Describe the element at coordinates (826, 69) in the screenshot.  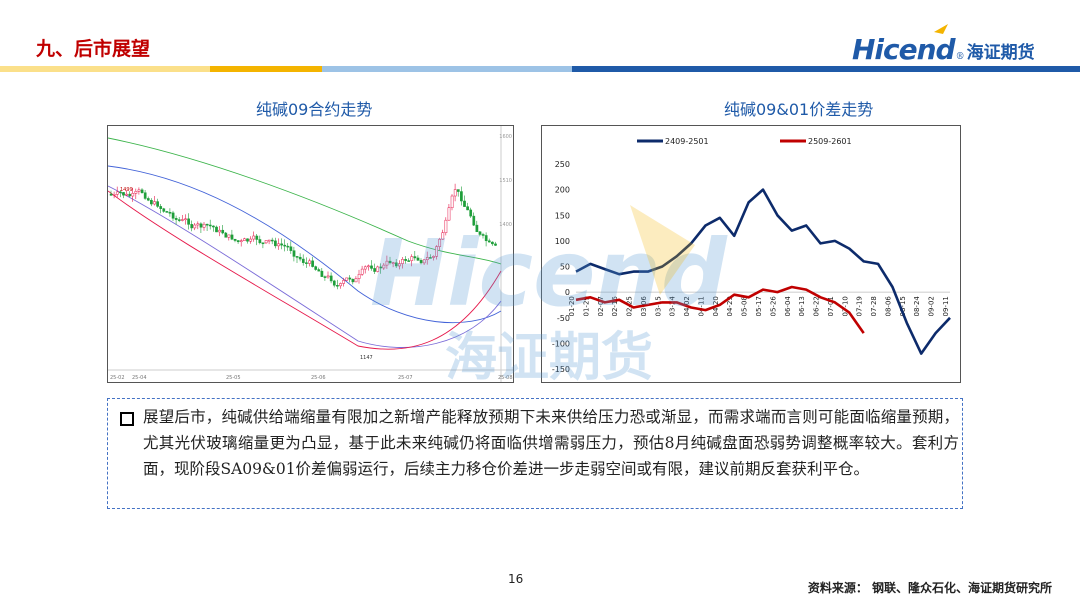
I see `header-stripe-blue` at that location.